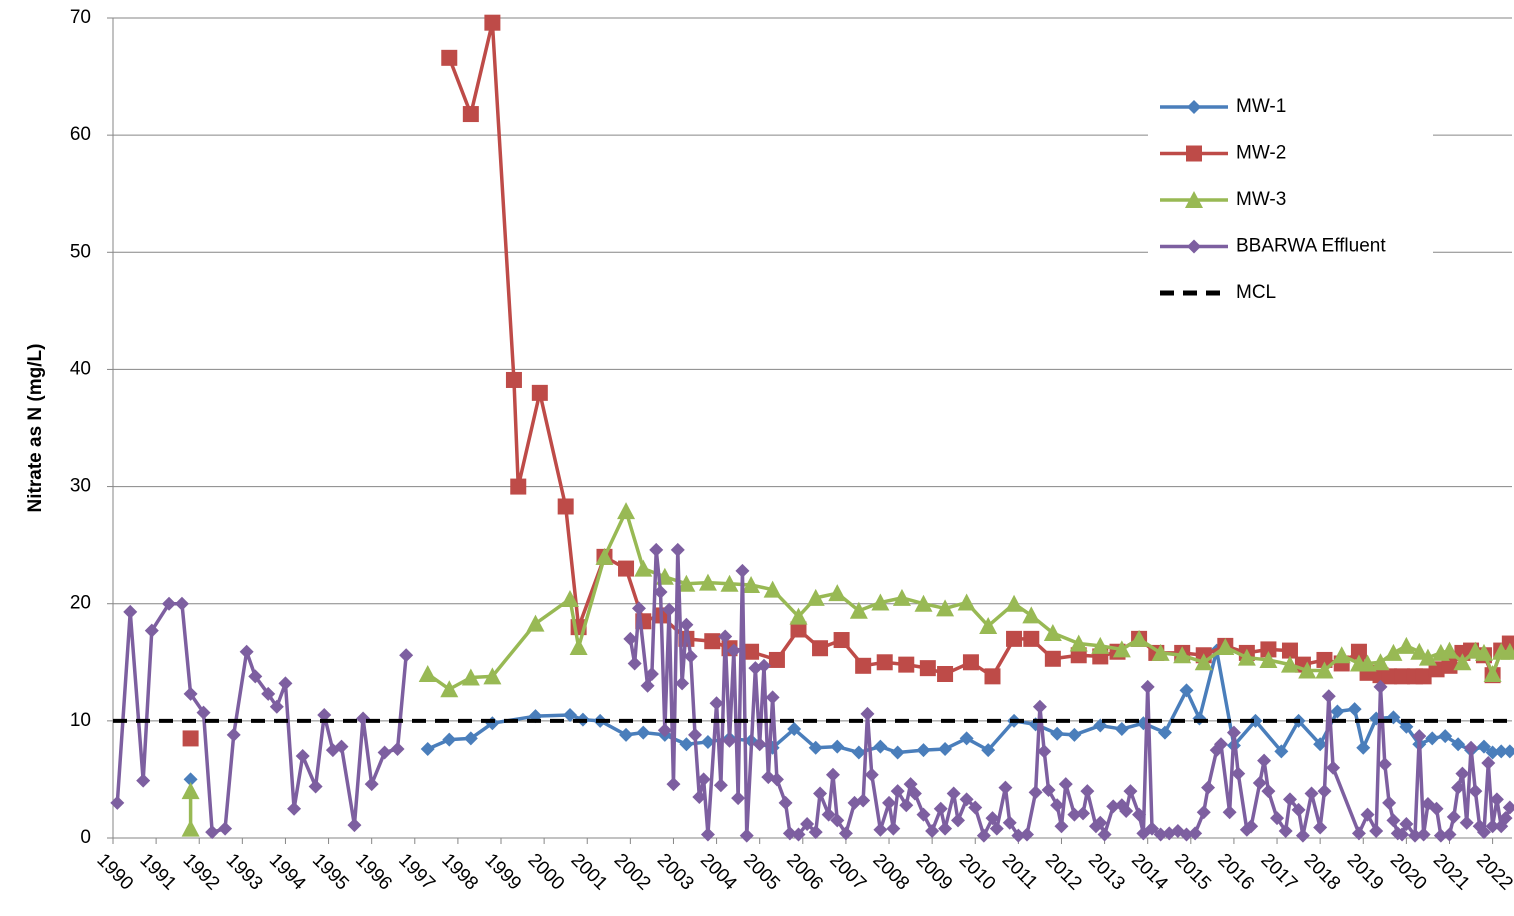  Describe the element at coordinates (85, 837) in the screenshot. I see `y-tick-label: 0` at that location.